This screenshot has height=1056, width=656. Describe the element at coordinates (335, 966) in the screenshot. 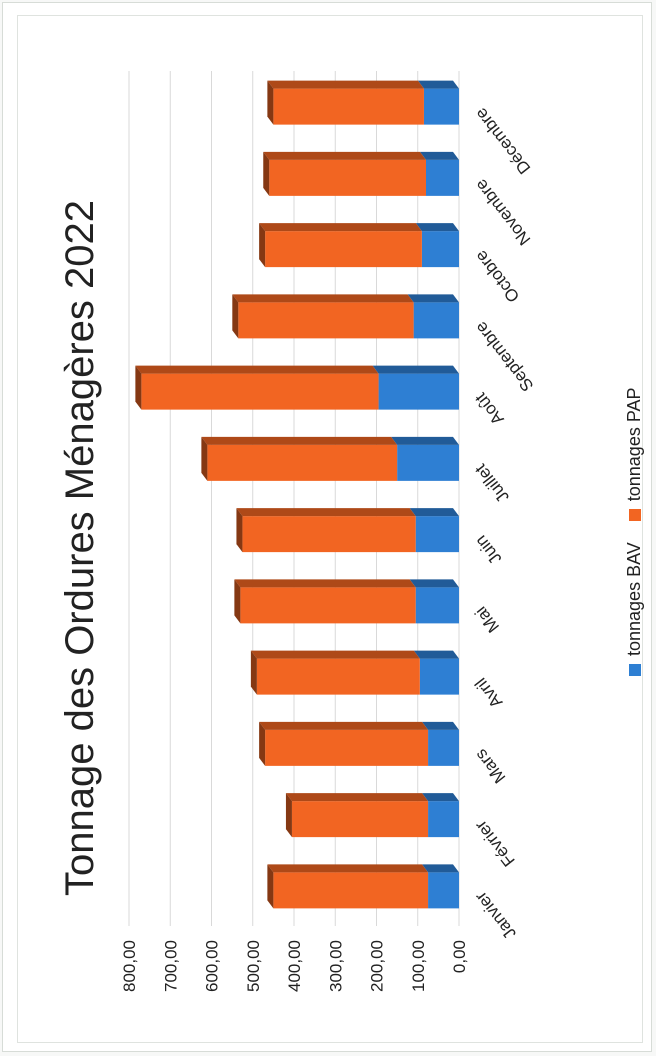

I see `y-tick-label: 300,00` at that location.